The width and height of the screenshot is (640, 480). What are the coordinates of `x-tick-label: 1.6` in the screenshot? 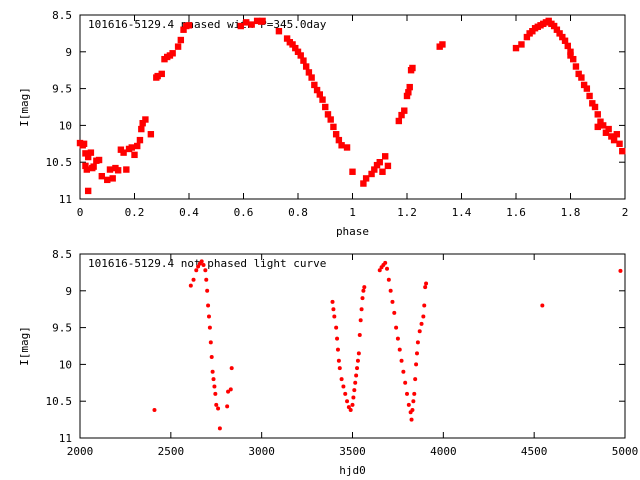 It's located at (516, 212).